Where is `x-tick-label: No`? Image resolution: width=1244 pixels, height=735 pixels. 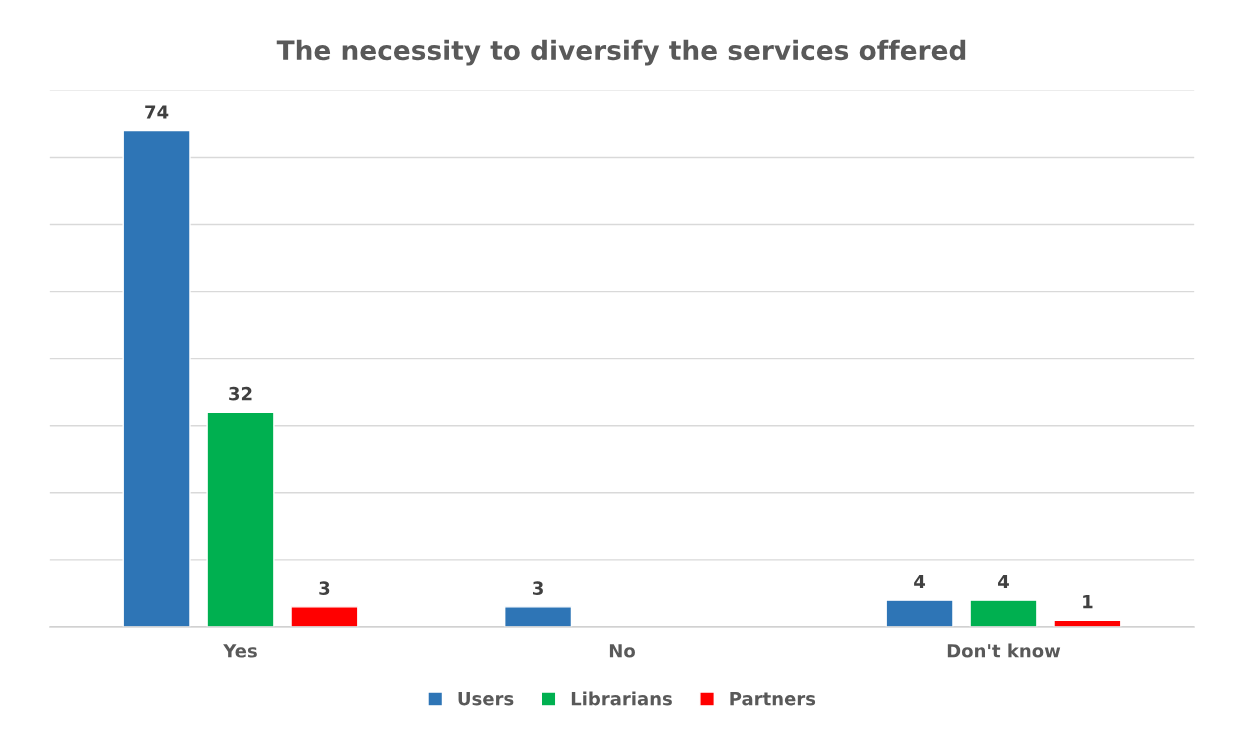
x-tick-label: No is located at coordinates (622, 651).